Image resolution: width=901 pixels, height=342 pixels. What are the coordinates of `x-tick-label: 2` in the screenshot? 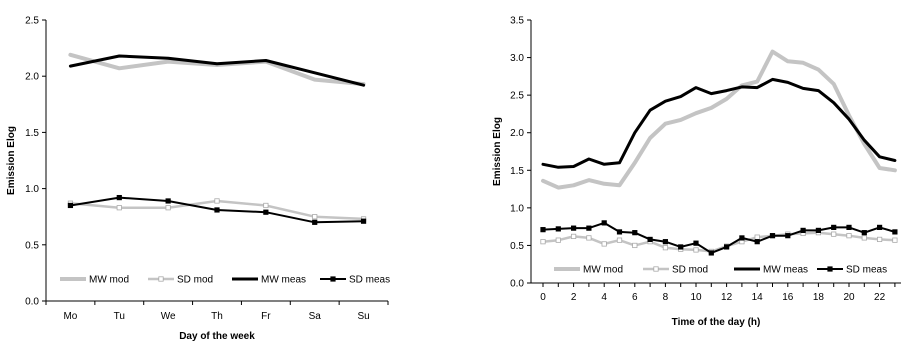 It's located at (574, 297).